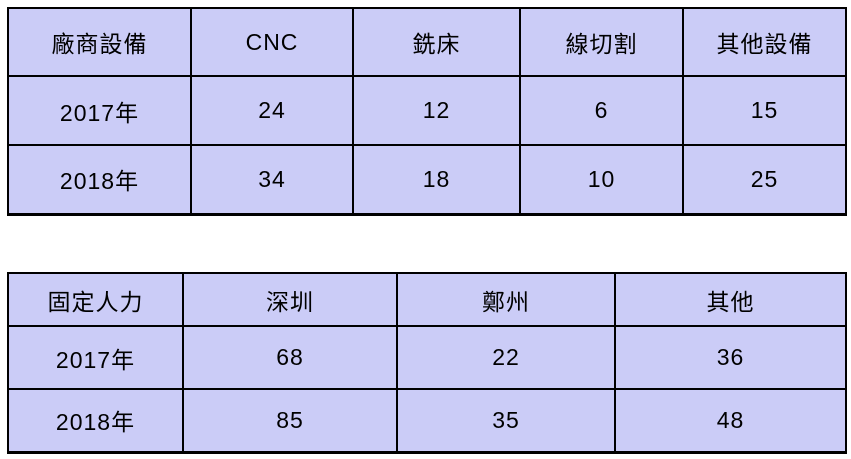  I want to click on value-cell: 35, so click(506, 421).